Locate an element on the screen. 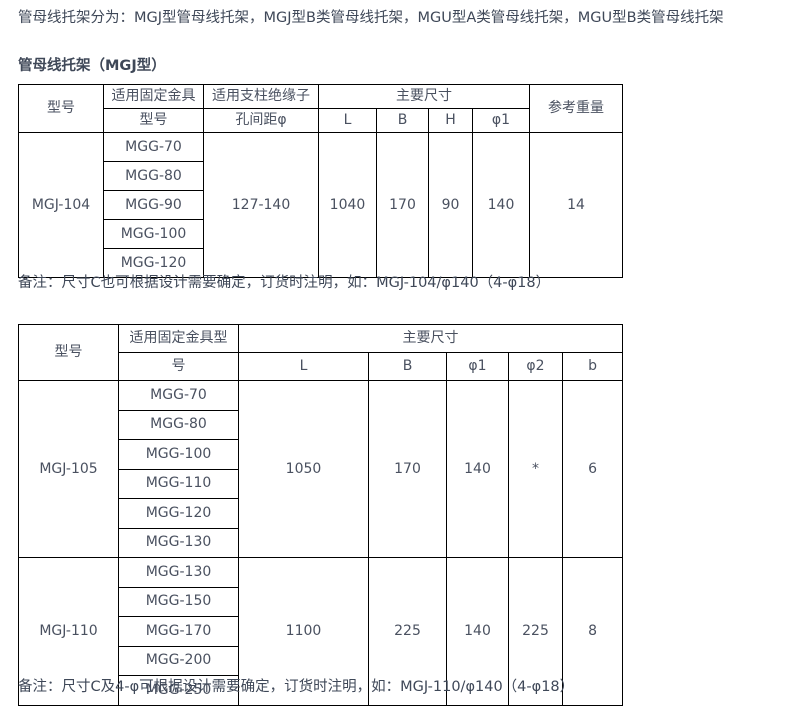  table-row: MGG-170 is located at coordinates (321, 631).